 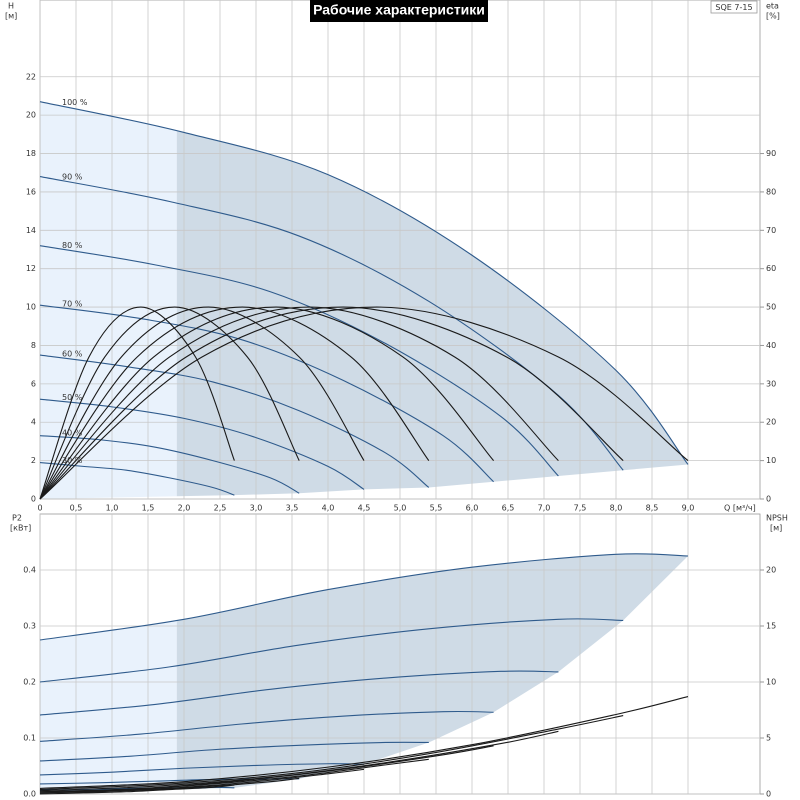 What do you see at coordinates (771, 191) in the screenshot?
I see `y2-tick-label: 80` at bounding box center [771, 191].